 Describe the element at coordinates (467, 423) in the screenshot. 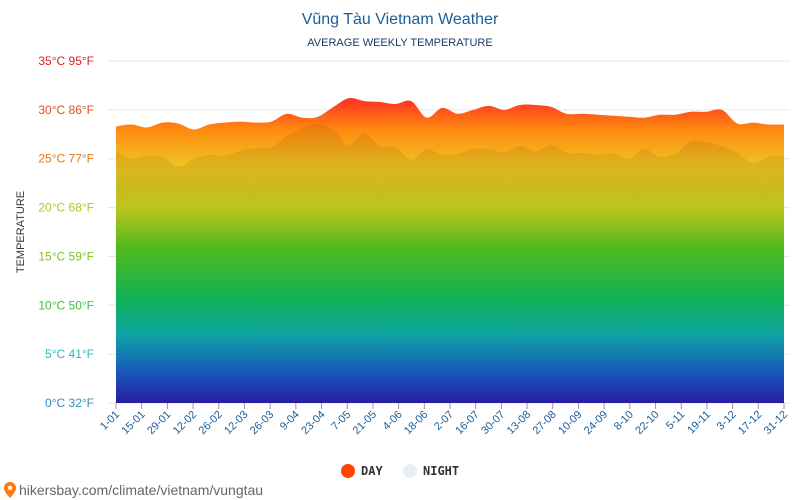

I see `x-tick-label: 16-07` at that location.